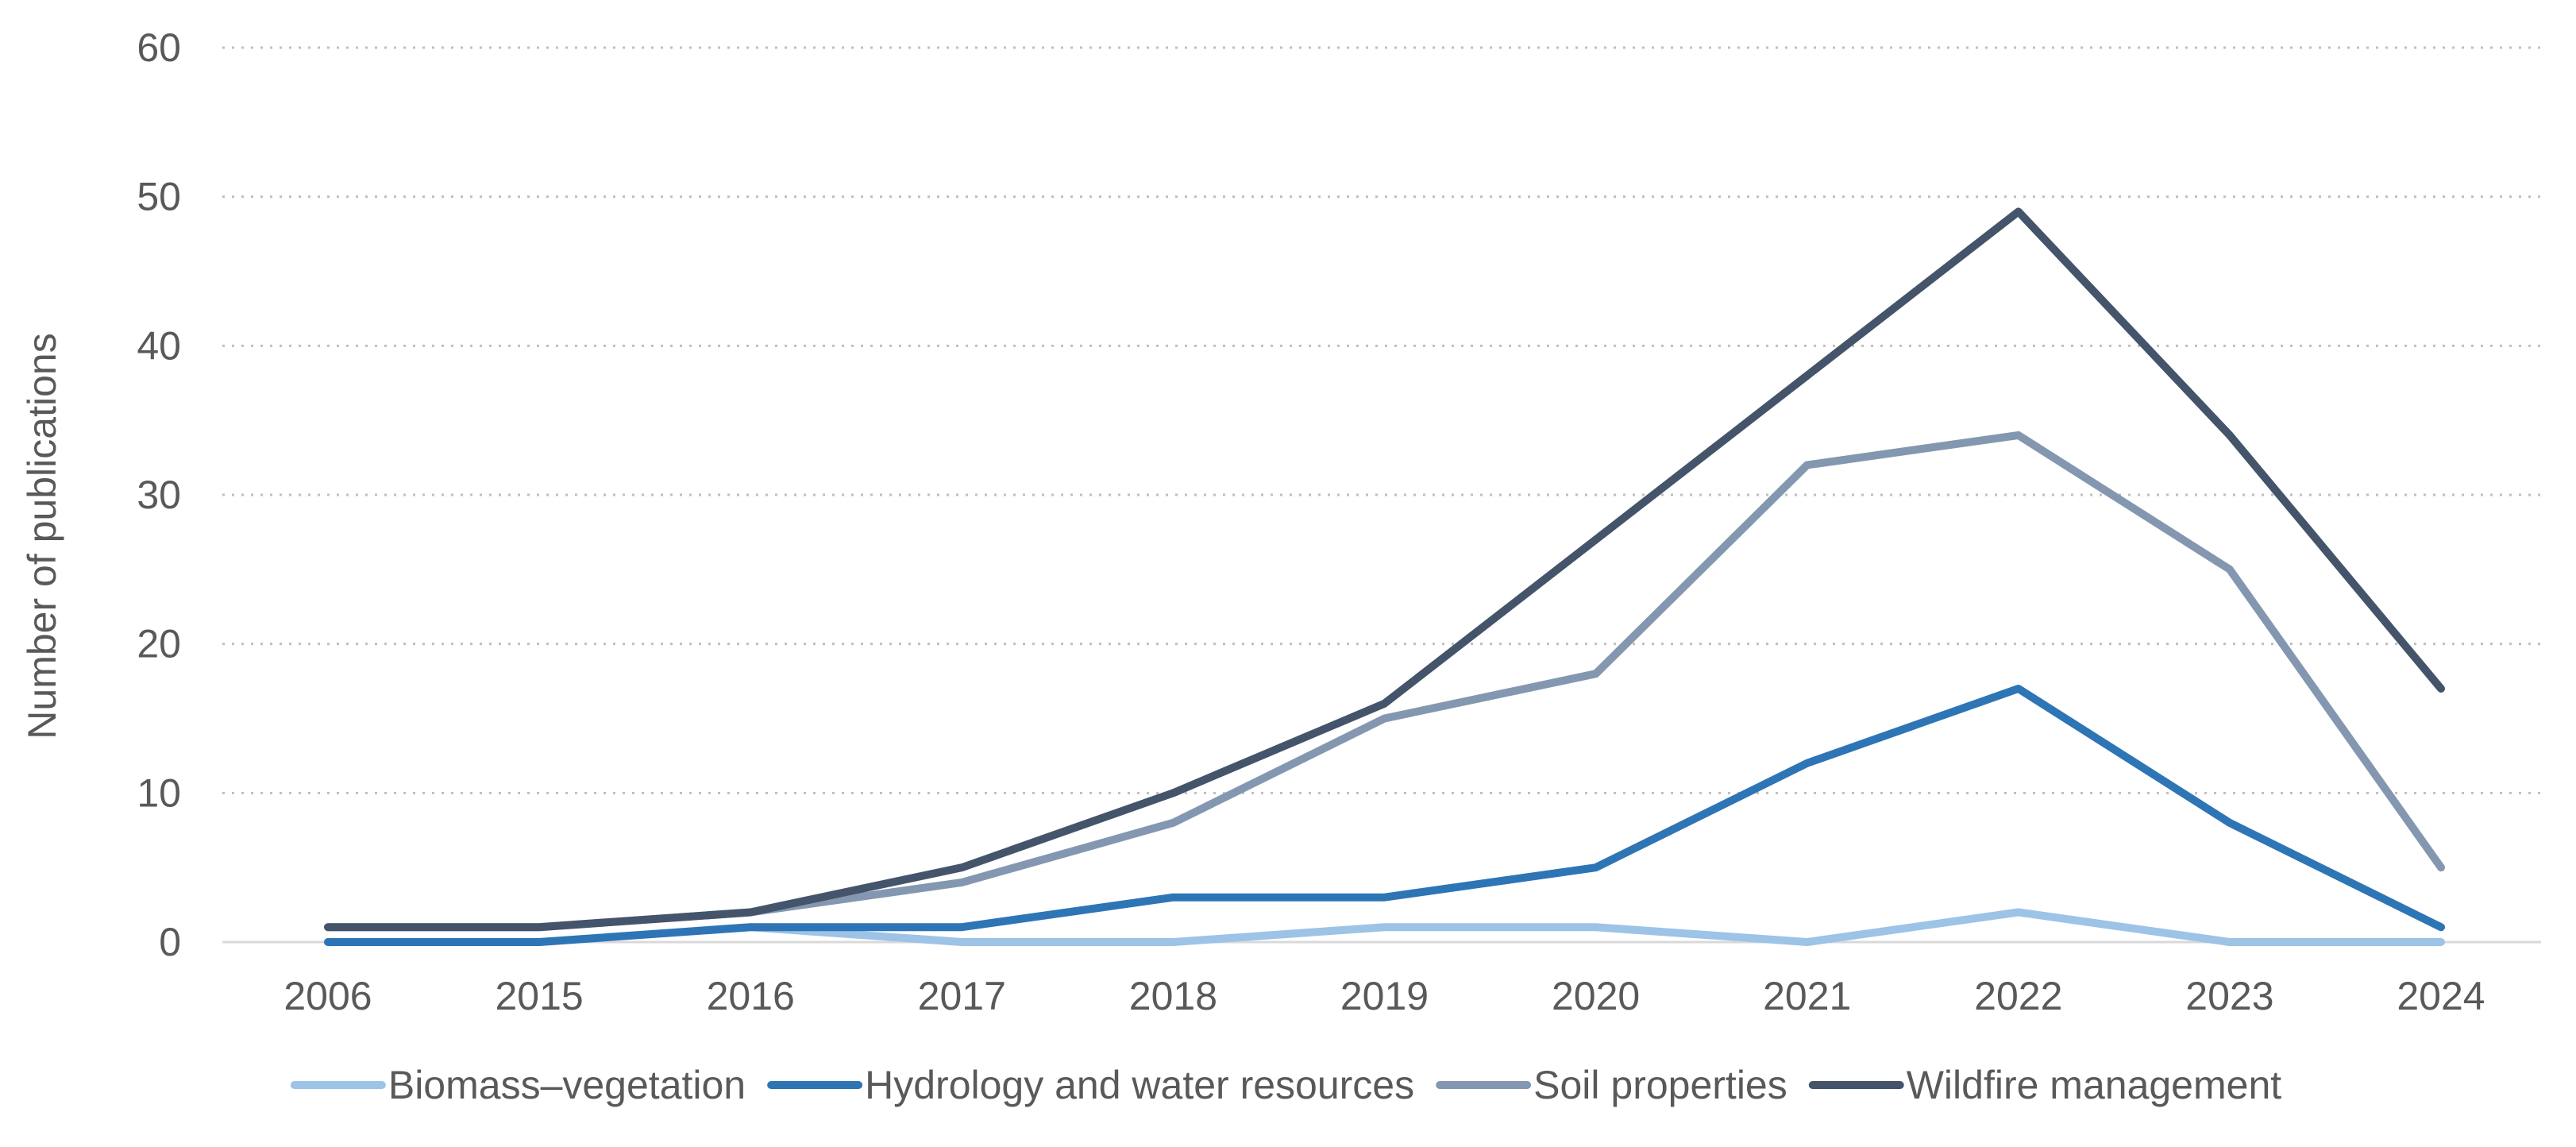  I want to click on y-tick-label: 60, so click(159, 48).